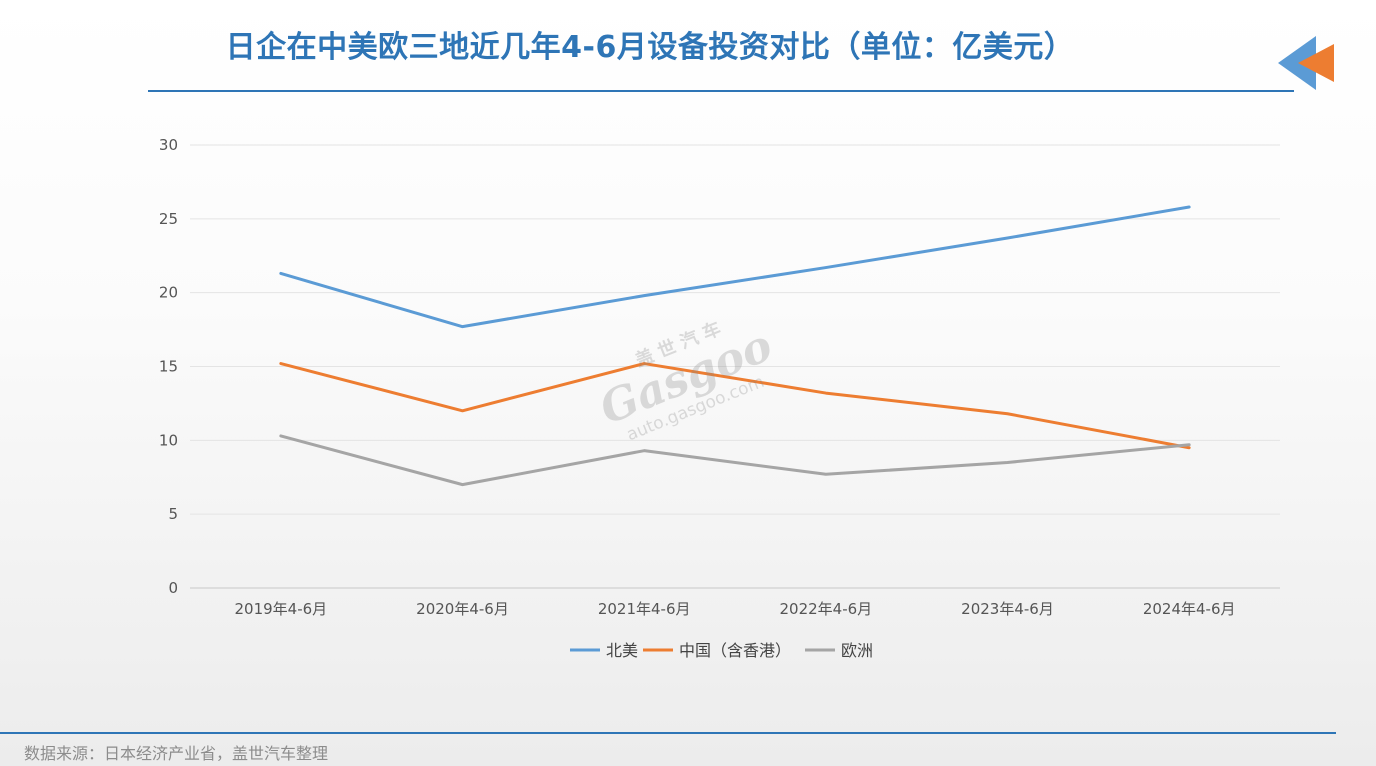 This screenshot has width=1376, height=766. Describe the element at coordinates (644, 609) in the screenshot. I see `x-tick-label: 2021年4-6月` at that location.